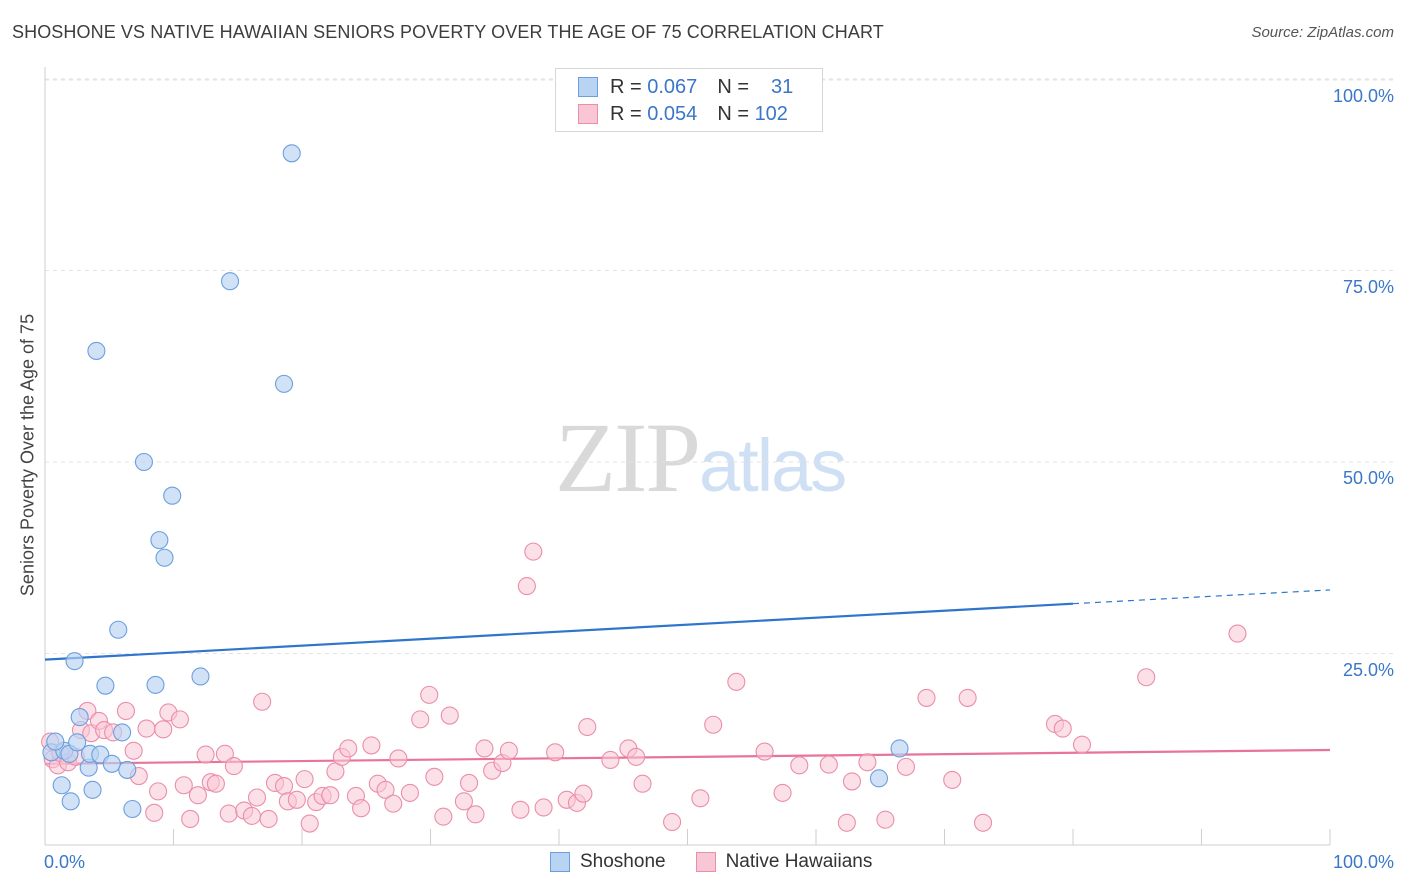 This screenshot has width=1406, height=892. What do you see at coordinates (1201, 597) in the screenshot?
I see `shoshone-trend-extension` at bounding box center [1201, 597].